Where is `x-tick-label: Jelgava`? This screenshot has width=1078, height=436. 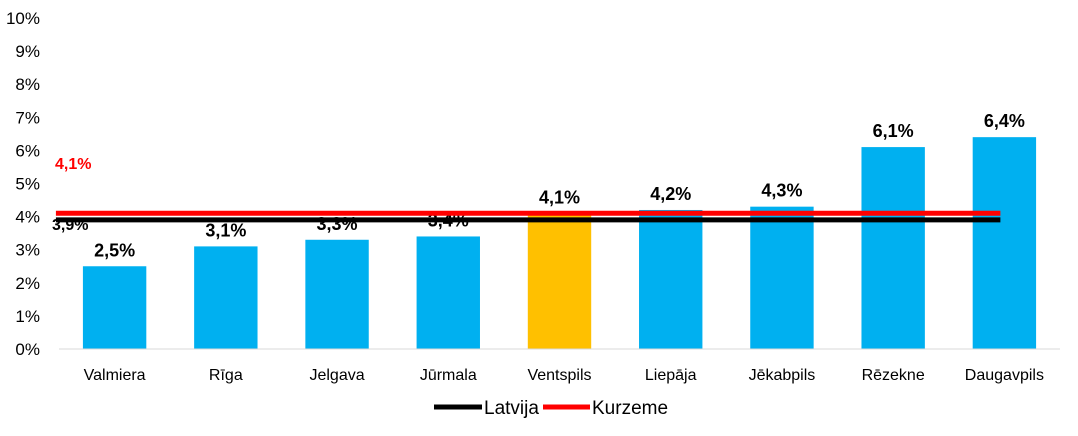 x-tick-label: Jelgava is located at coordinates (336, 375).